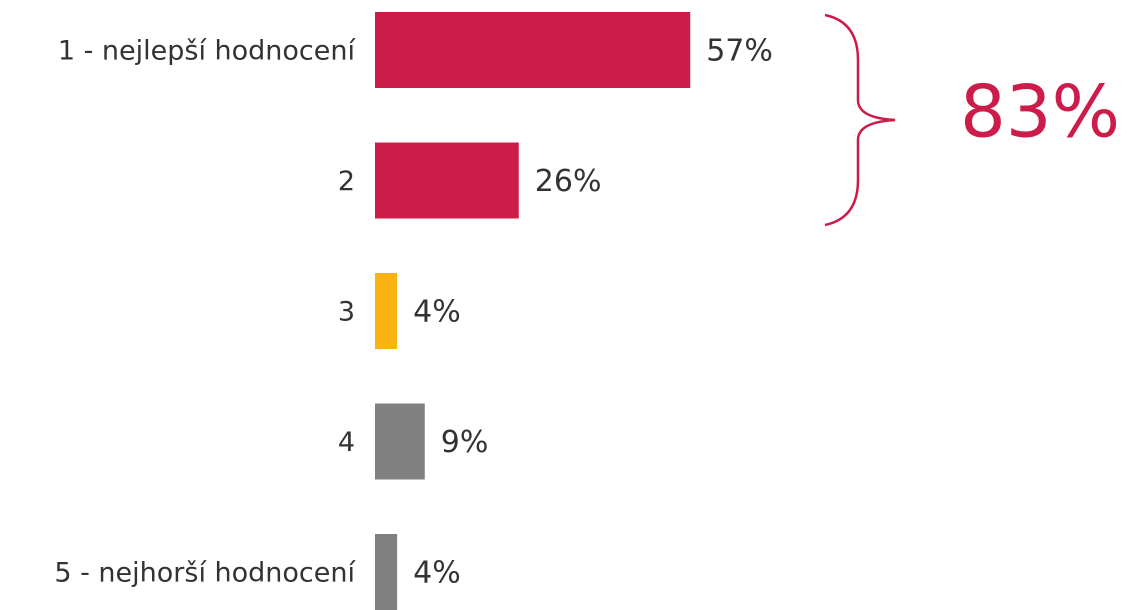 The height and width of the screenshot is (610, 1137). I want to click on category-label: 5 - nejhorší hodnocení, so click(205, 573).